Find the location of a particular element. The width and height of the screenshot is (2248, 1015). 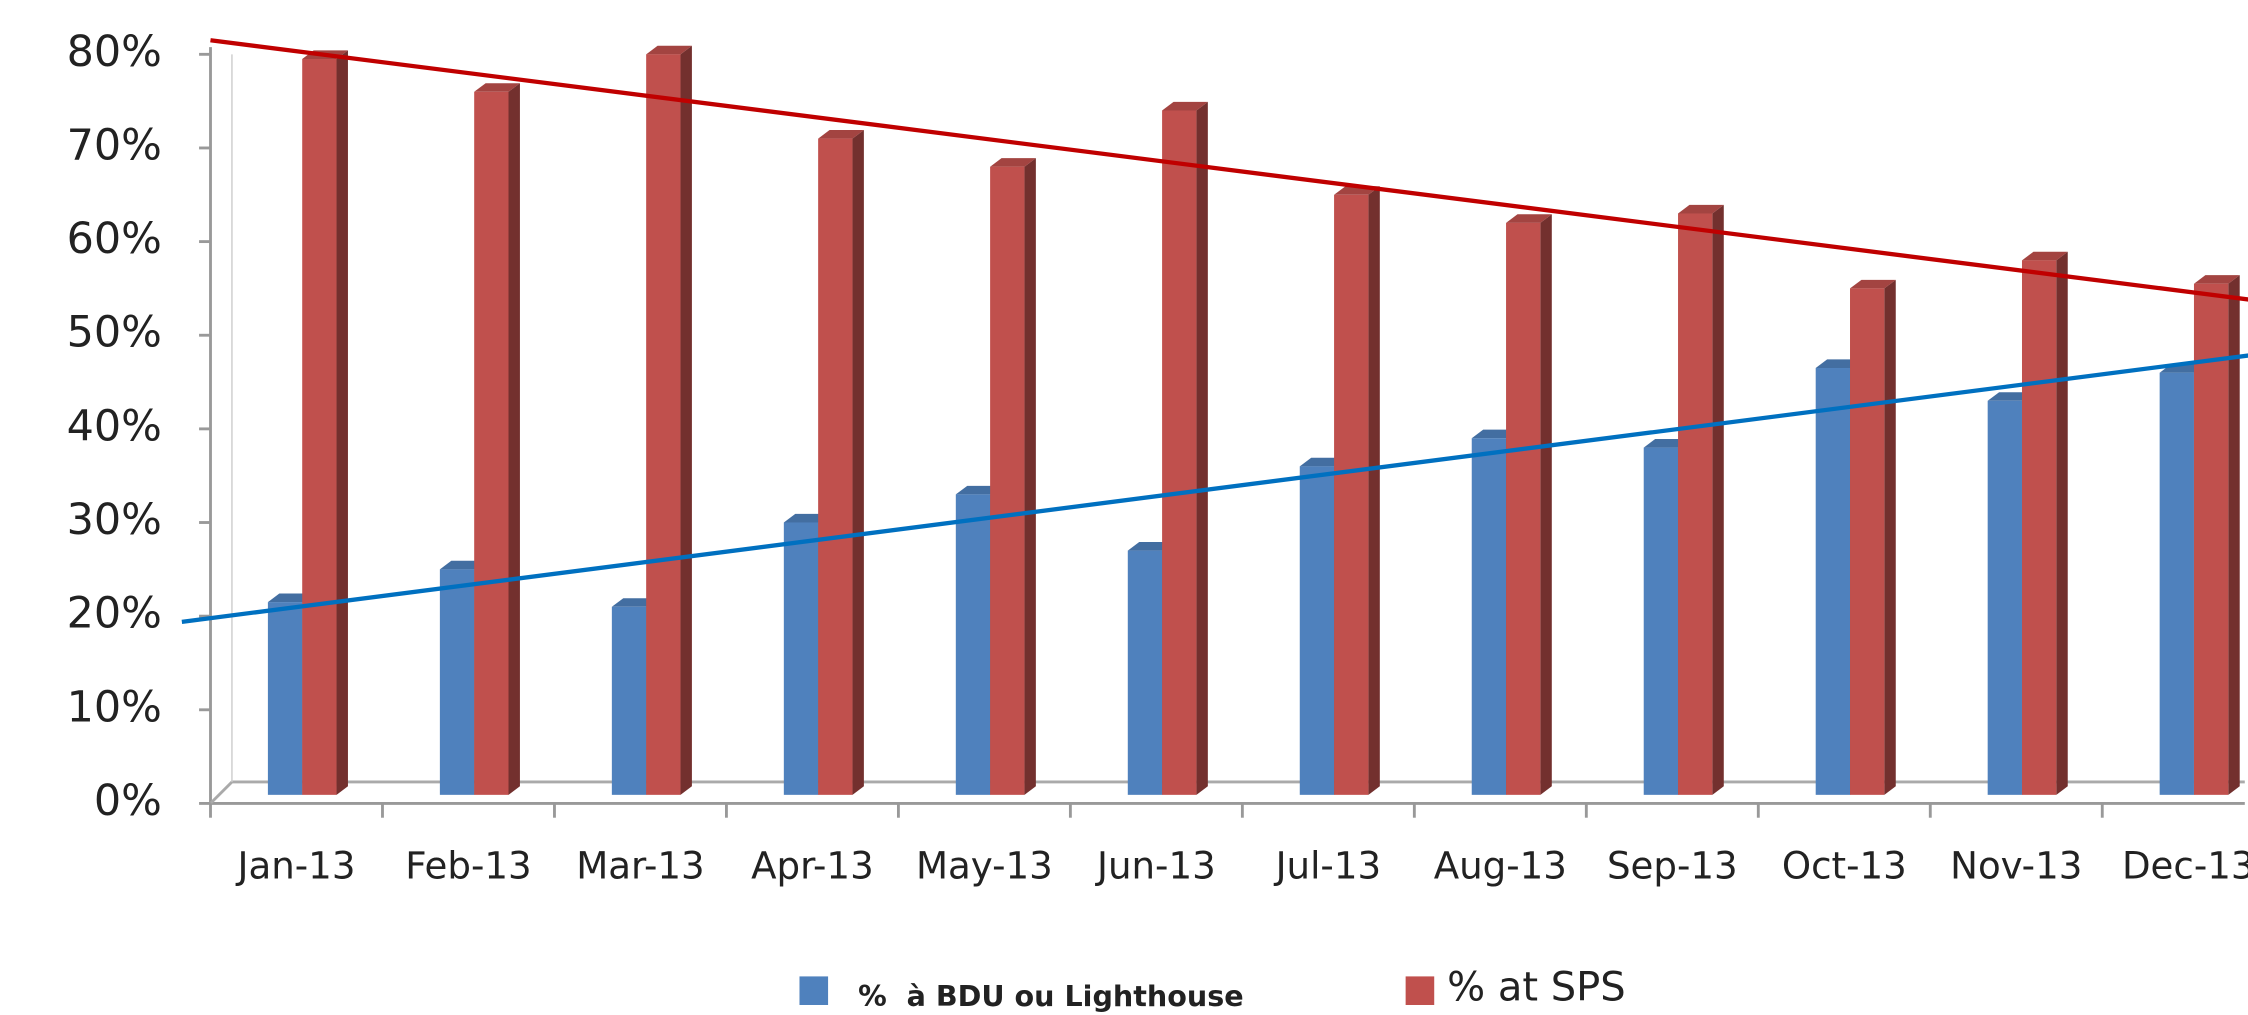

x-tick-label: Jun-13 is located at coordinates (1155, 865).